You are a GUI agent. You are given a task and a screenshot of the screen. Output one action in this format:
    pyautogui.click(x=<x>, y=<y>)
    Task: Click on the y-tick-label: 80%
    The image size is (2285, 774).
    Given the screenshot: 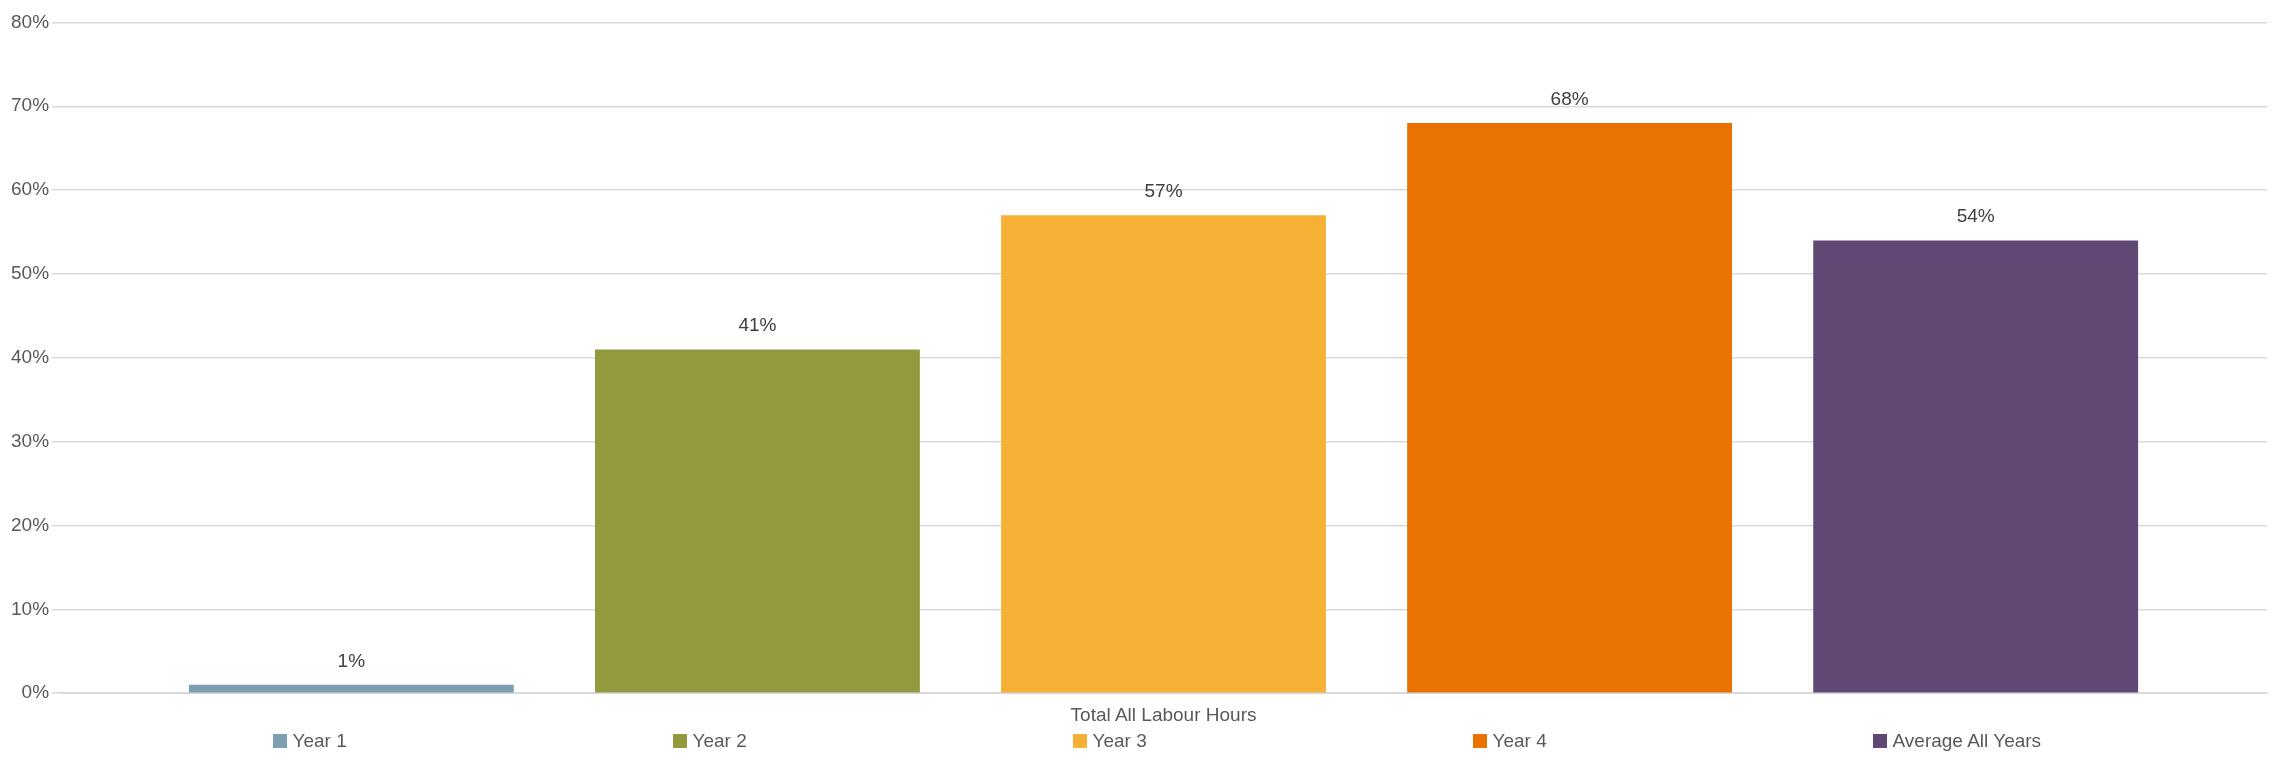 What is the action you would take?
    pyautogui.click(x=30, y=21)
    